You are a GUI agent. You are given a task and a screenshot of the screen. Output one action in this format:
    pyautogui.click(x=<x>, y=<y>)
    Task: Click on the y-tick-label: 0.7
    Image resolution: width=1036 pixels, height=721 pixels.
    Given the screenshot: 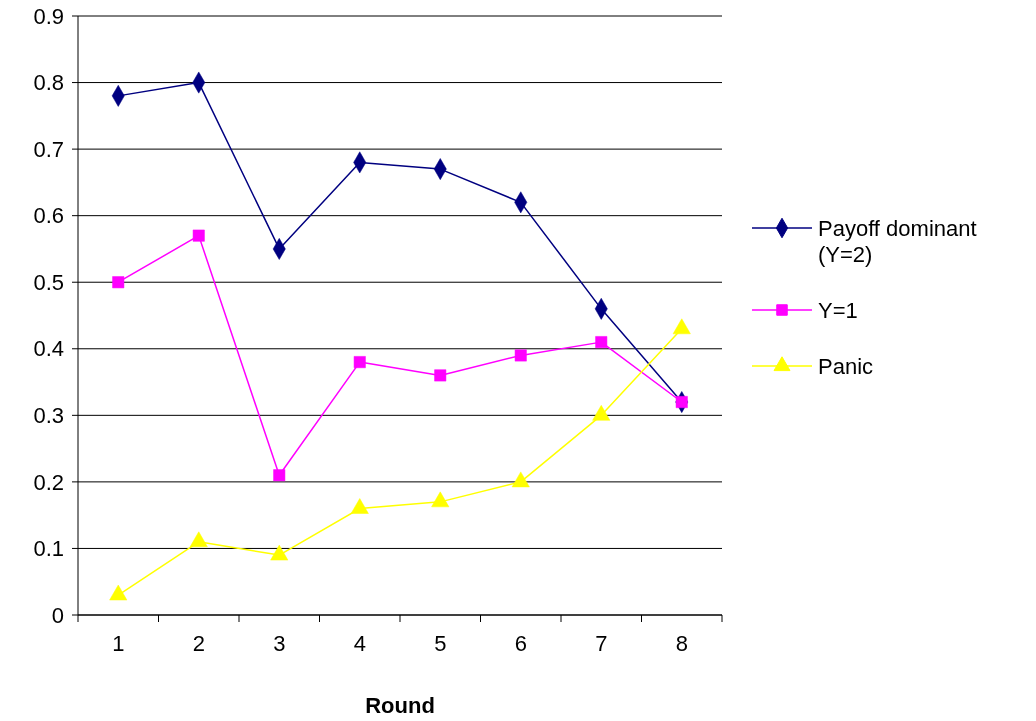 What is the action you would take?
    pyautogui.click(x=48, y=149)
    